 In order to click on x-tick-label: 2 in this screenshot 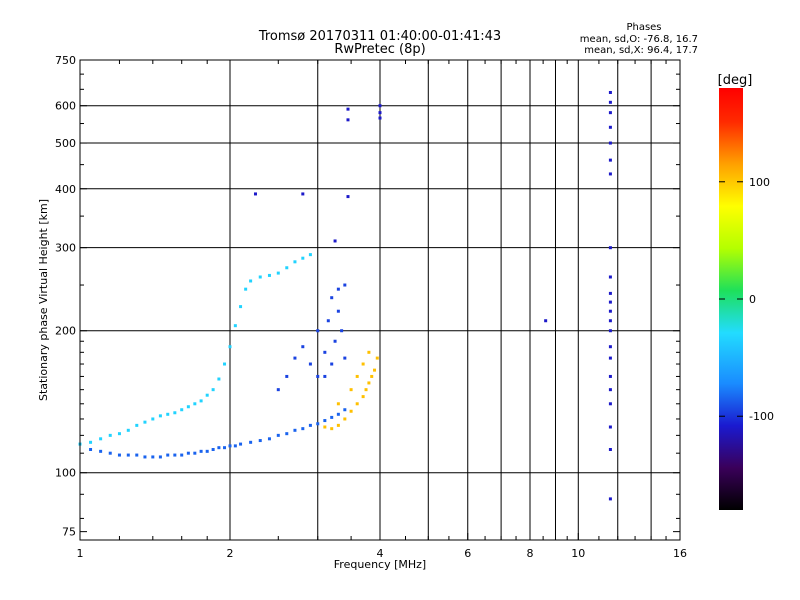, I will do `click(230, 553)`.